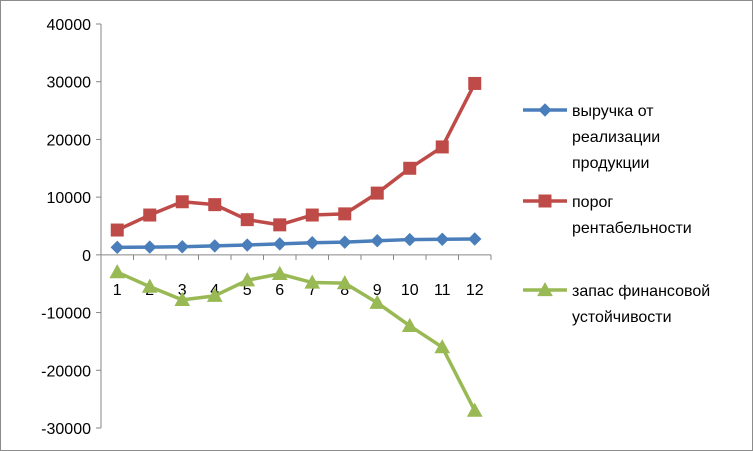  What do you see at coordinates (377, 290) in the screenshot?
I see `x-tick-label: 9` at bounding box center [377, 290].